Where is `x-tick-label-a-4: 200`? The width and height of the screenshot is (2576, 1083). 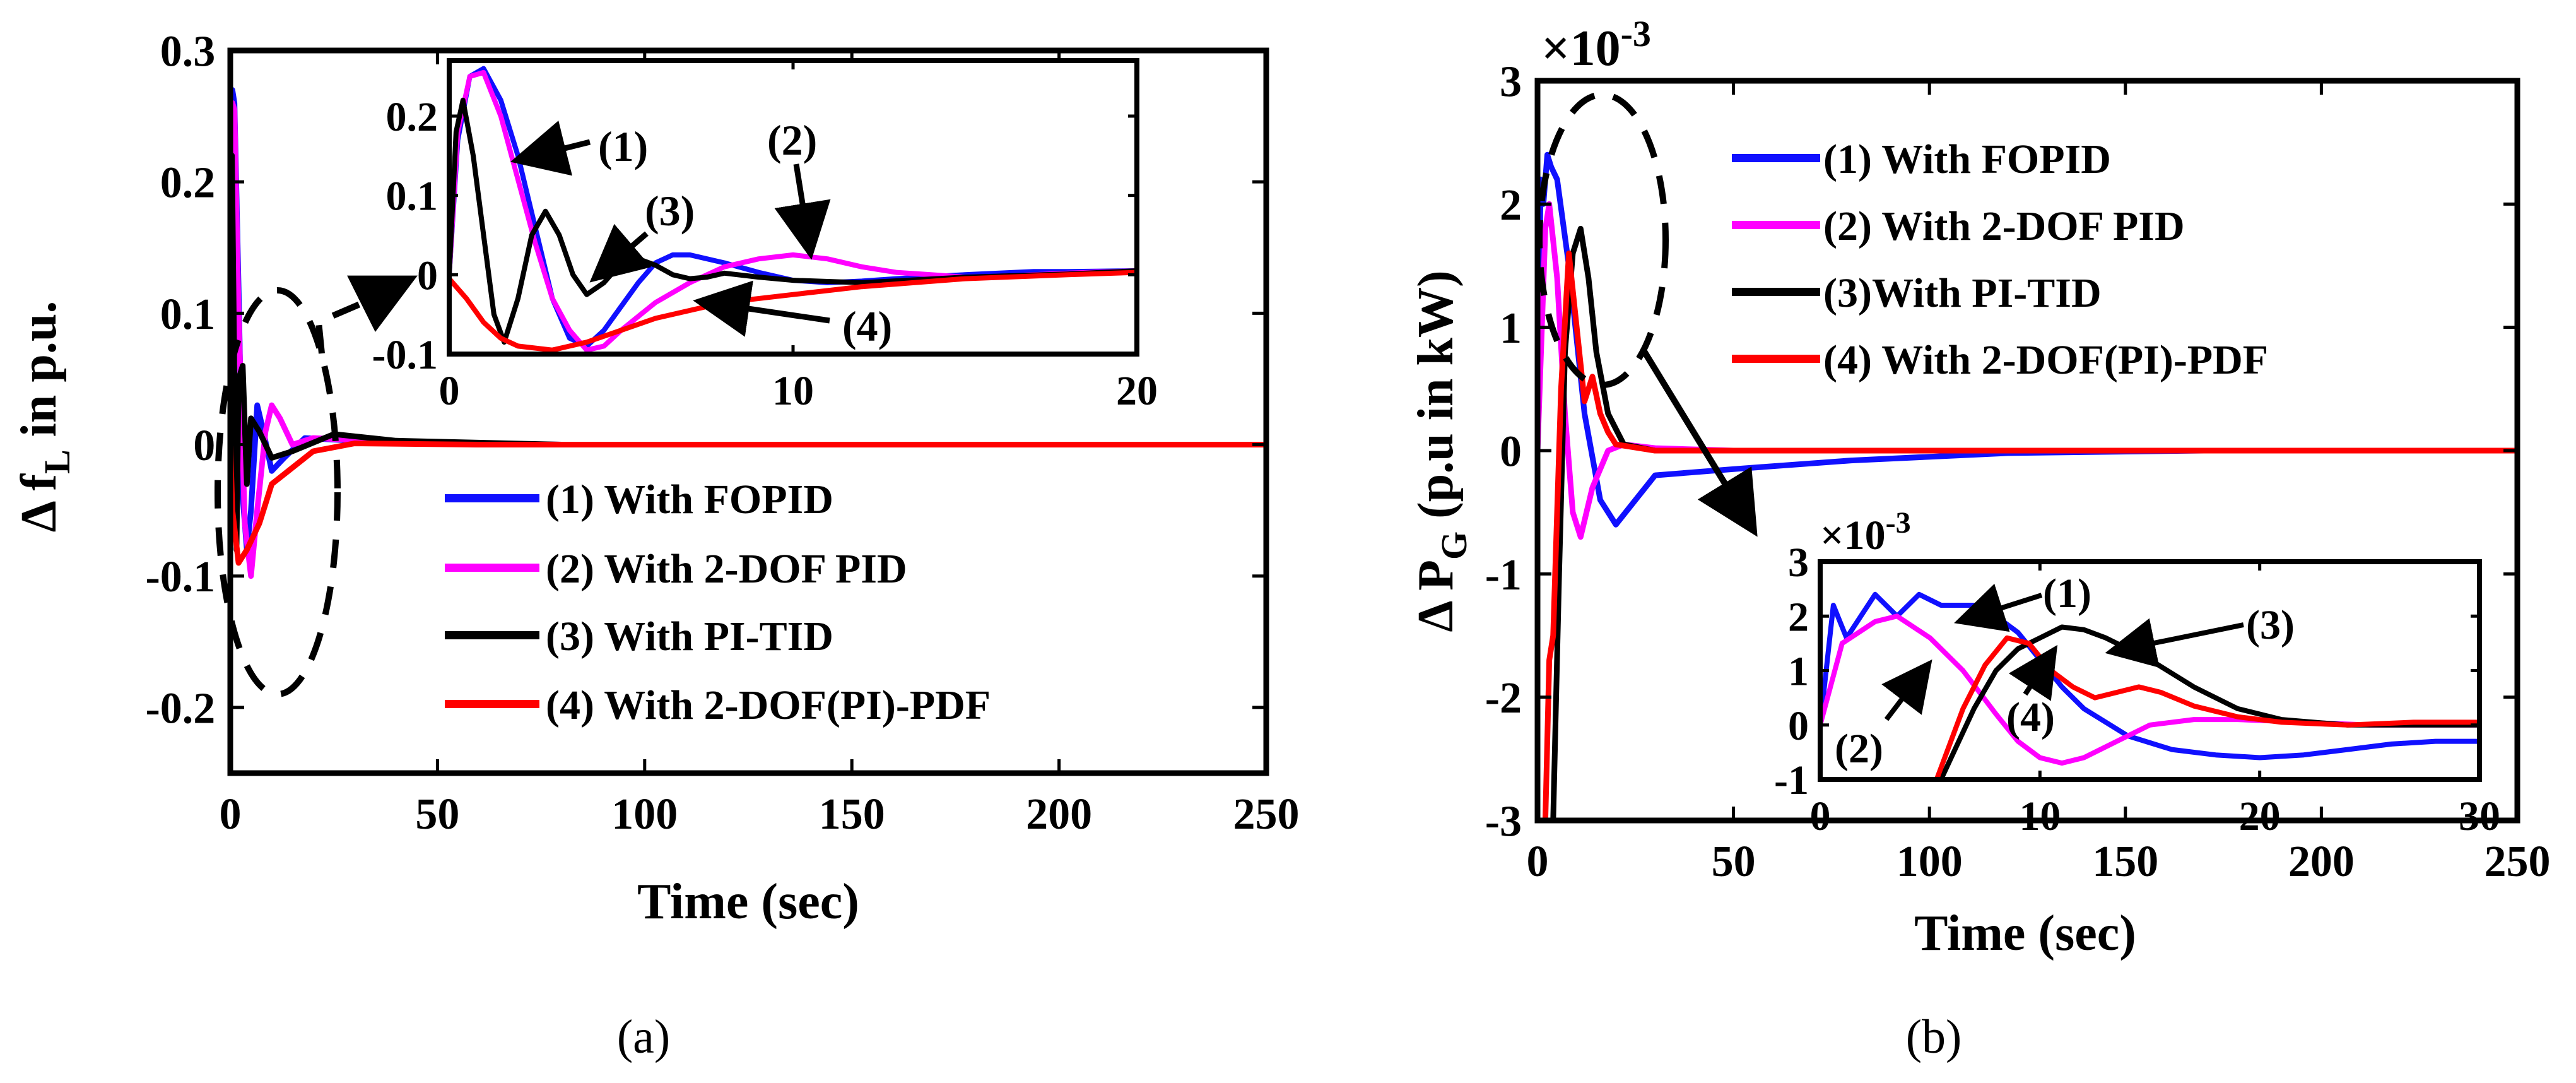
x-tick-label-a-4: 200 is located at coordinates (1059, 814).